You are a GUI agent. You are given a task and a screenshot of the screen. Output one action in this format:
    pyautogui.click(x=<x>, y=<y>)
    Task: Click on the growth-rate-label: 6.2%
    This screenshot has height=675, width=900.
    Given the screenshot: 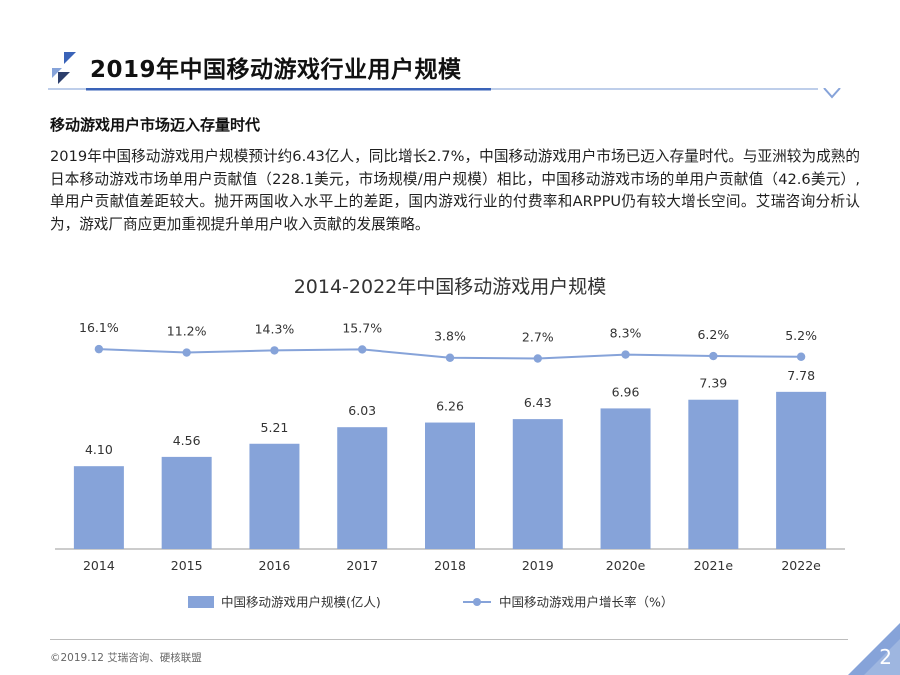 What is the action you would take?
    pyautogui.click(x=713, y=334)
    